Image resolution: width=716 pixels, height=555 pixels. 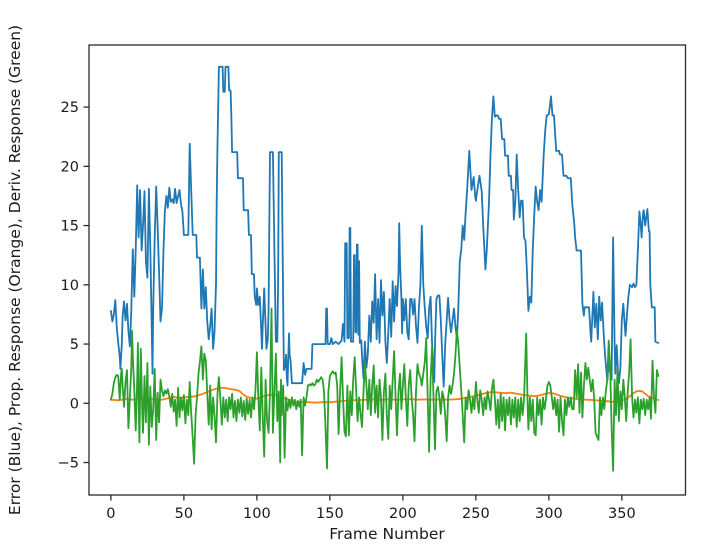 What do you see at coordinates (70, 227) in the screenshot?
I see `y-tick-label: 15` at bounding box center [70, 227].